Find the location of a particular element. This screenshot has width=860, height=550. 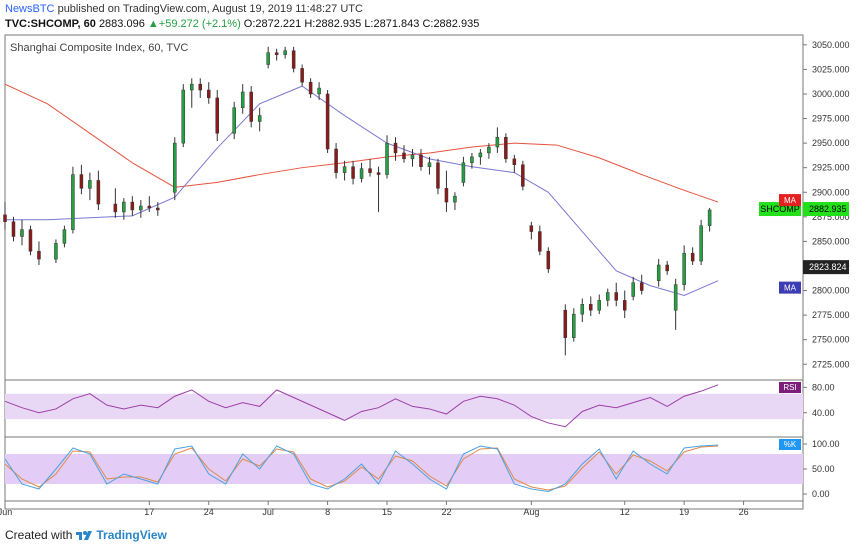

footer: Created with TradingView is located at coordinates (86, 535).